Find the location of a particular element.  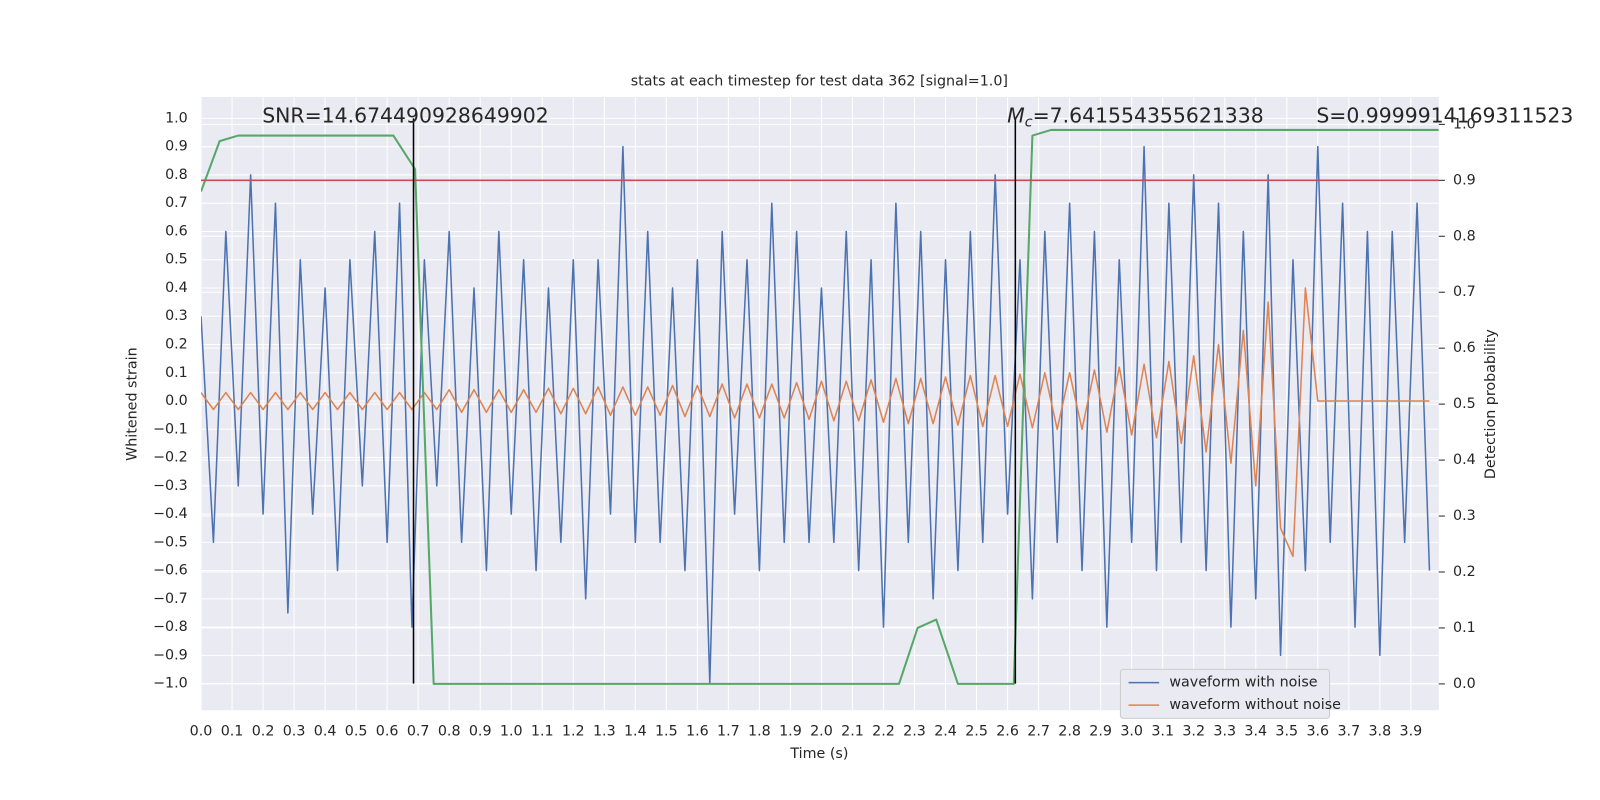

x-tick-label: 3.8 is located at coordinates (1379, 732).